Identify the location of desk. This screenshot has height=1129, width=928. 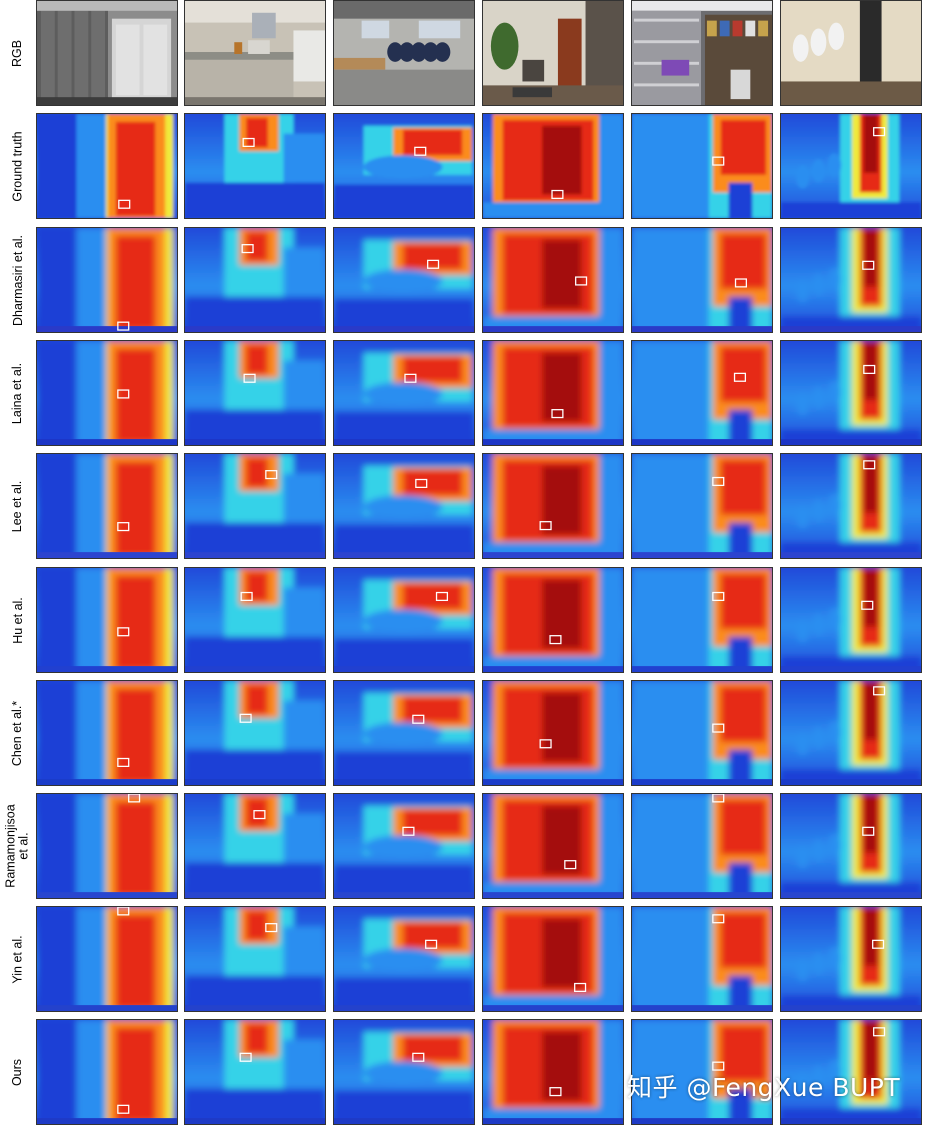
(360, 63).